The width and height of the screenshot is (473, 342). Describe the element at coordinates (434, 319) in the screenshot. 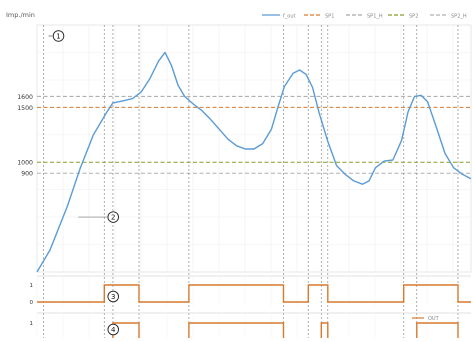

I see `digital-legend-label: OUT` at that location.